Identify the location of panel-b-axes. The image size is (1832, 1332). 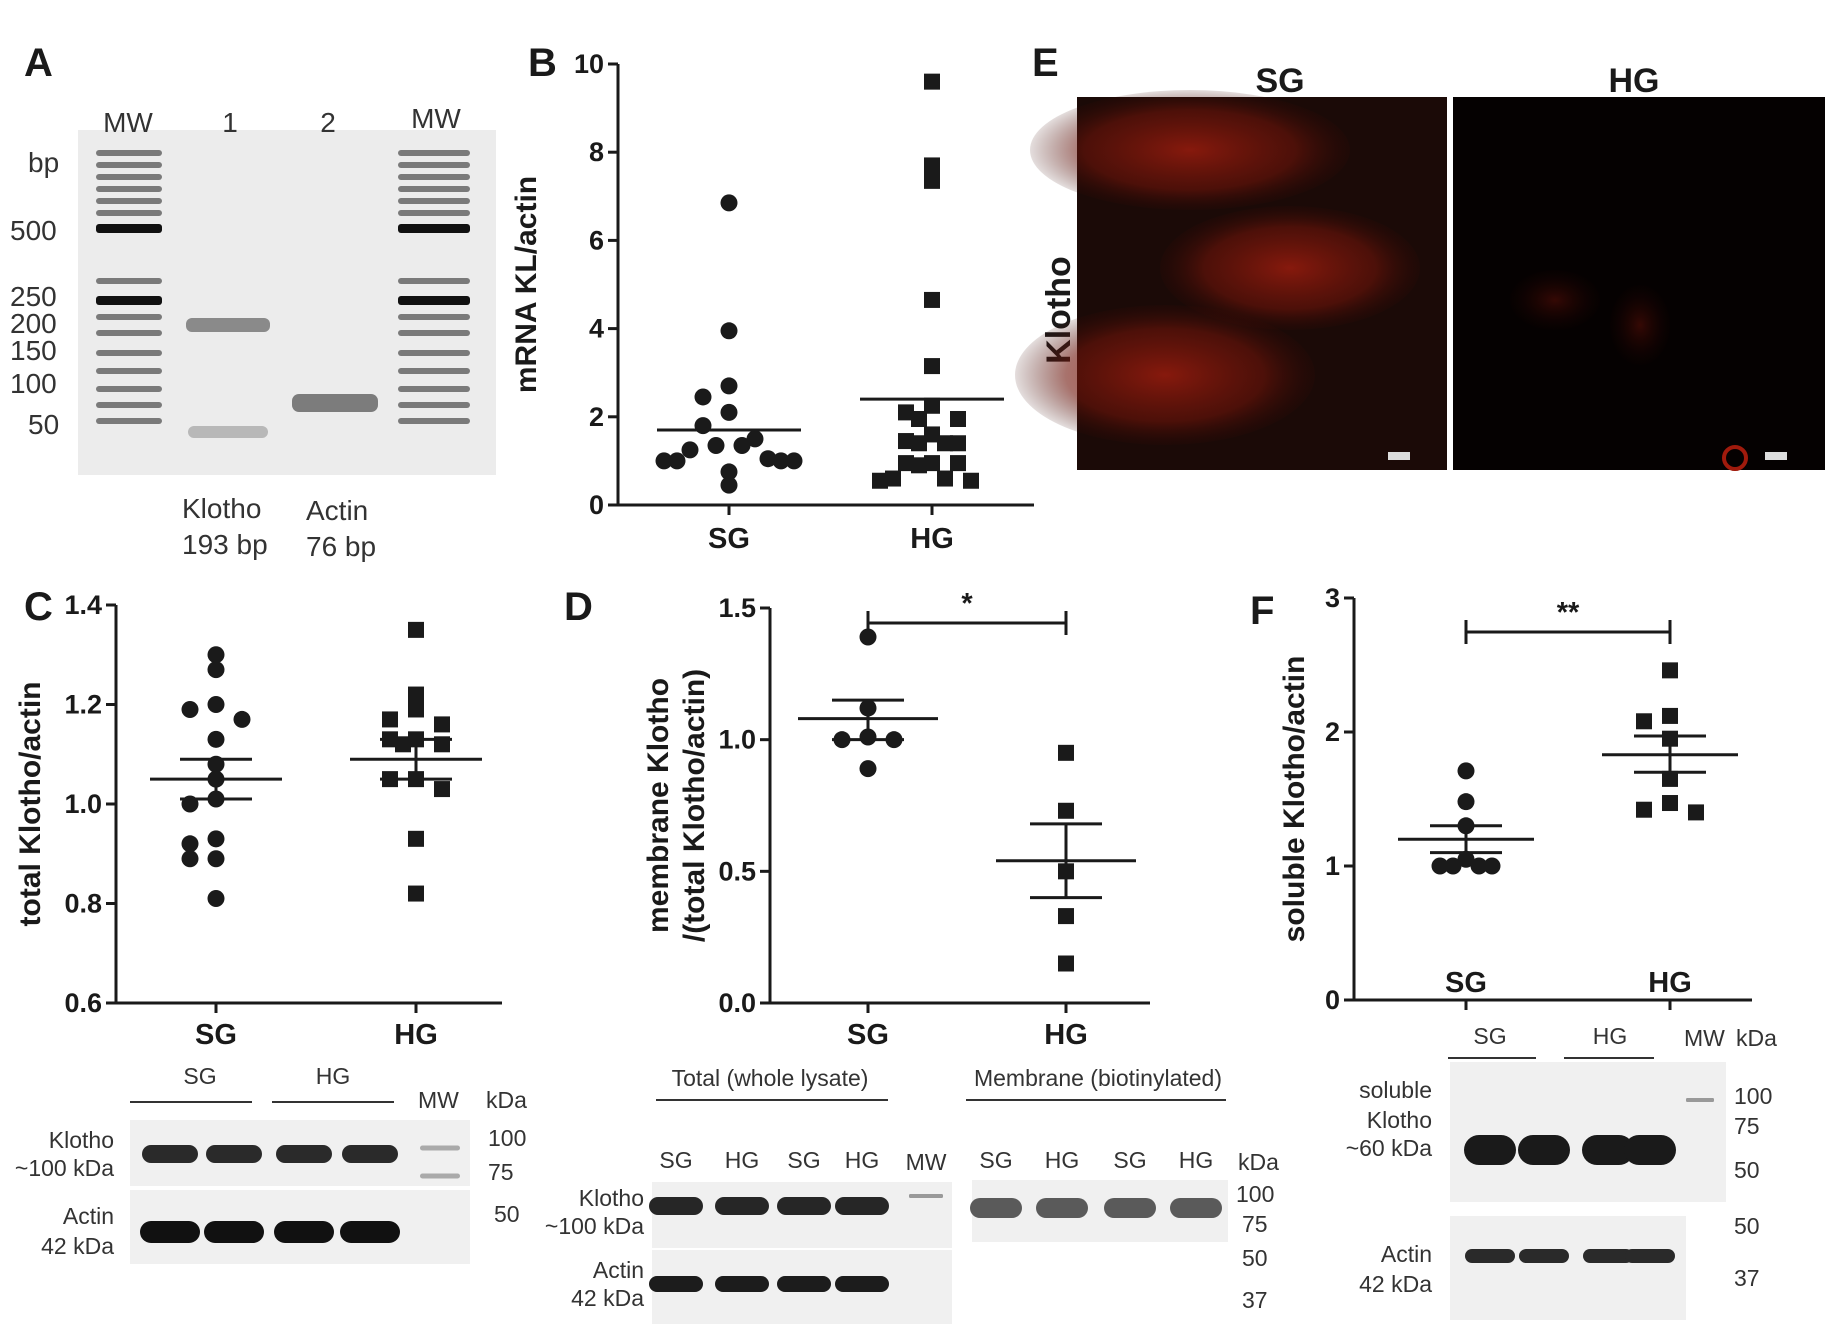
(825, 285).